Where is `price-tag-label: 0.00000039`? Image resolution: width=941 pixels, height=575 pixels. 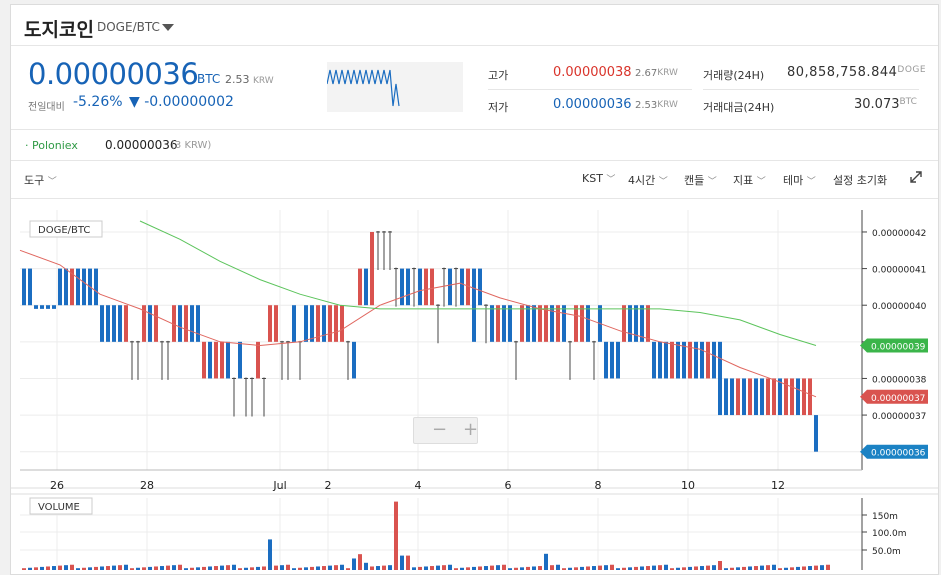
price-tag-label: 0.00000039 is located at coordinates (898, 347).